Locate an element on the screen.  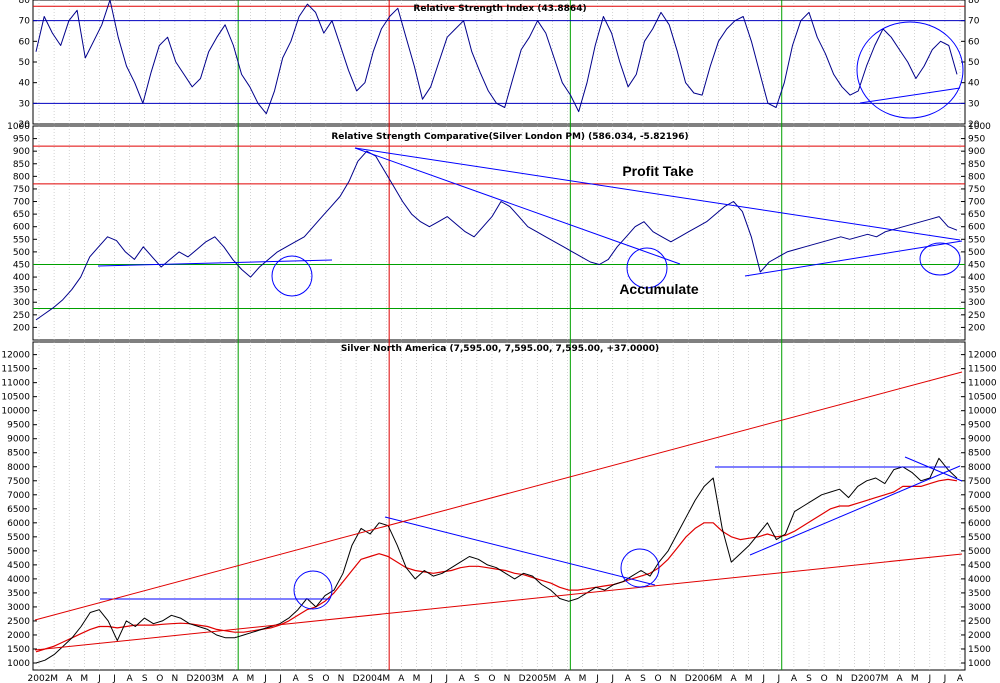
y-tick-label-right: 40 is located at coordinates (974, 84).